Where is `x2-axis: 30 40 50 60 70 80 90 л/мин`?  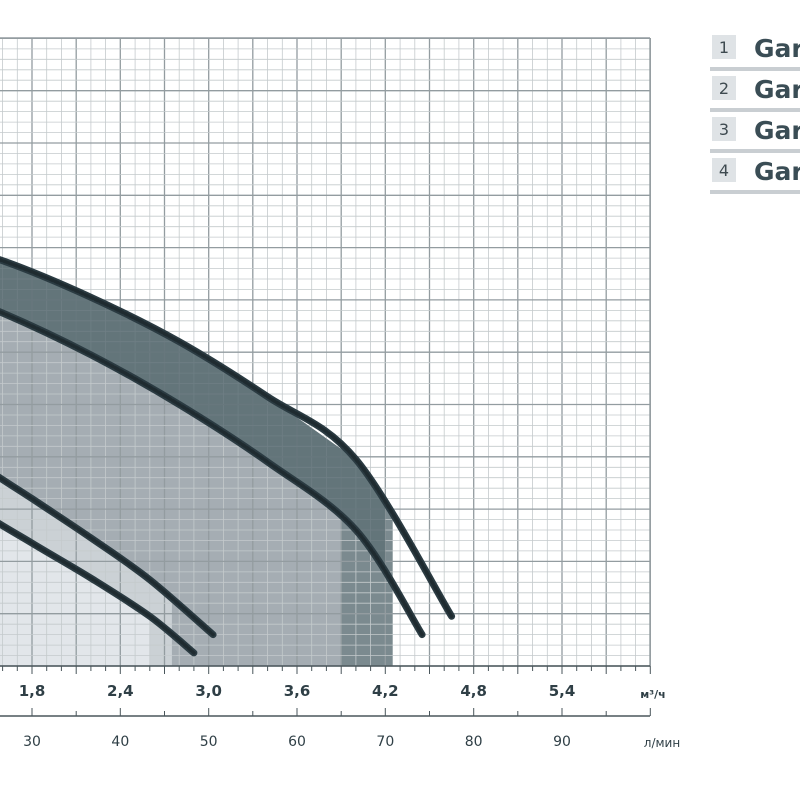 x2-axis: 30 40 50 60 70 80 90 л/мин is located at coordinates (340, 729).